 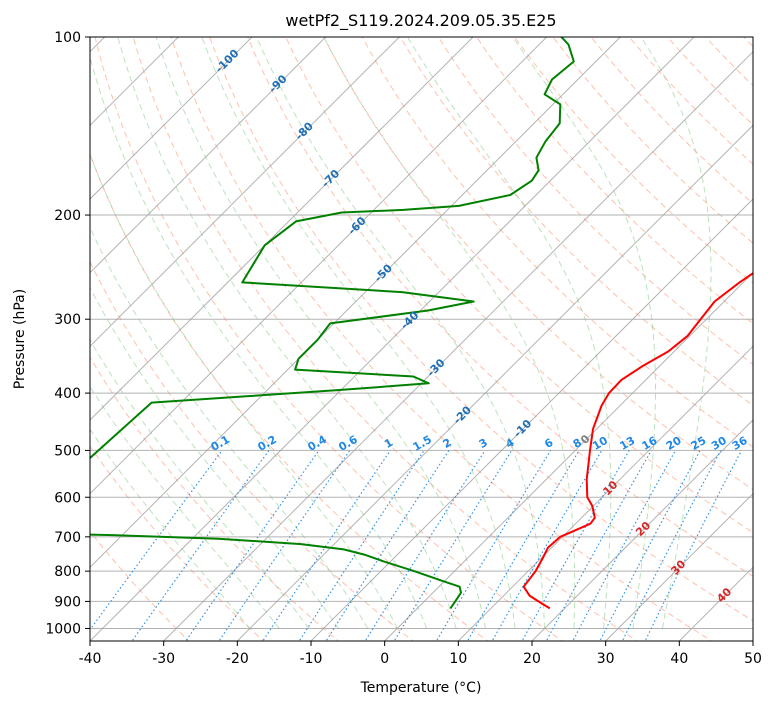 What do you see at coordinates (548, 443) in the screenshot?
I see `mixing-ratio-label: 6` at bounding box center [548, 443].